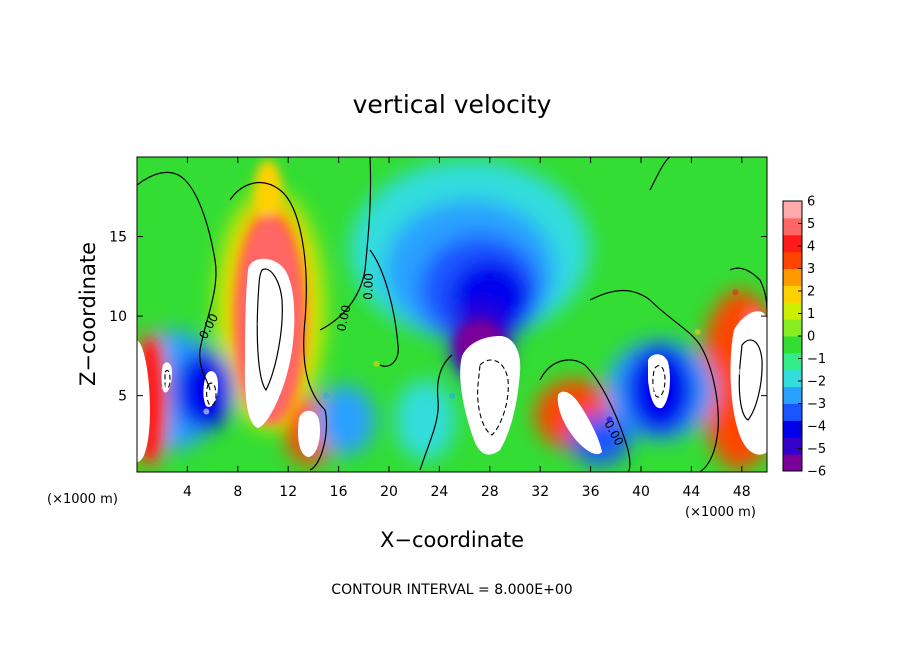 This screenshot has width=904, height=659. Describe the element at coordinates (451, 590) in the screenshot. I see `contour-interval-note: CONTOUR INTERVAL = 8.000E+00` at that location.